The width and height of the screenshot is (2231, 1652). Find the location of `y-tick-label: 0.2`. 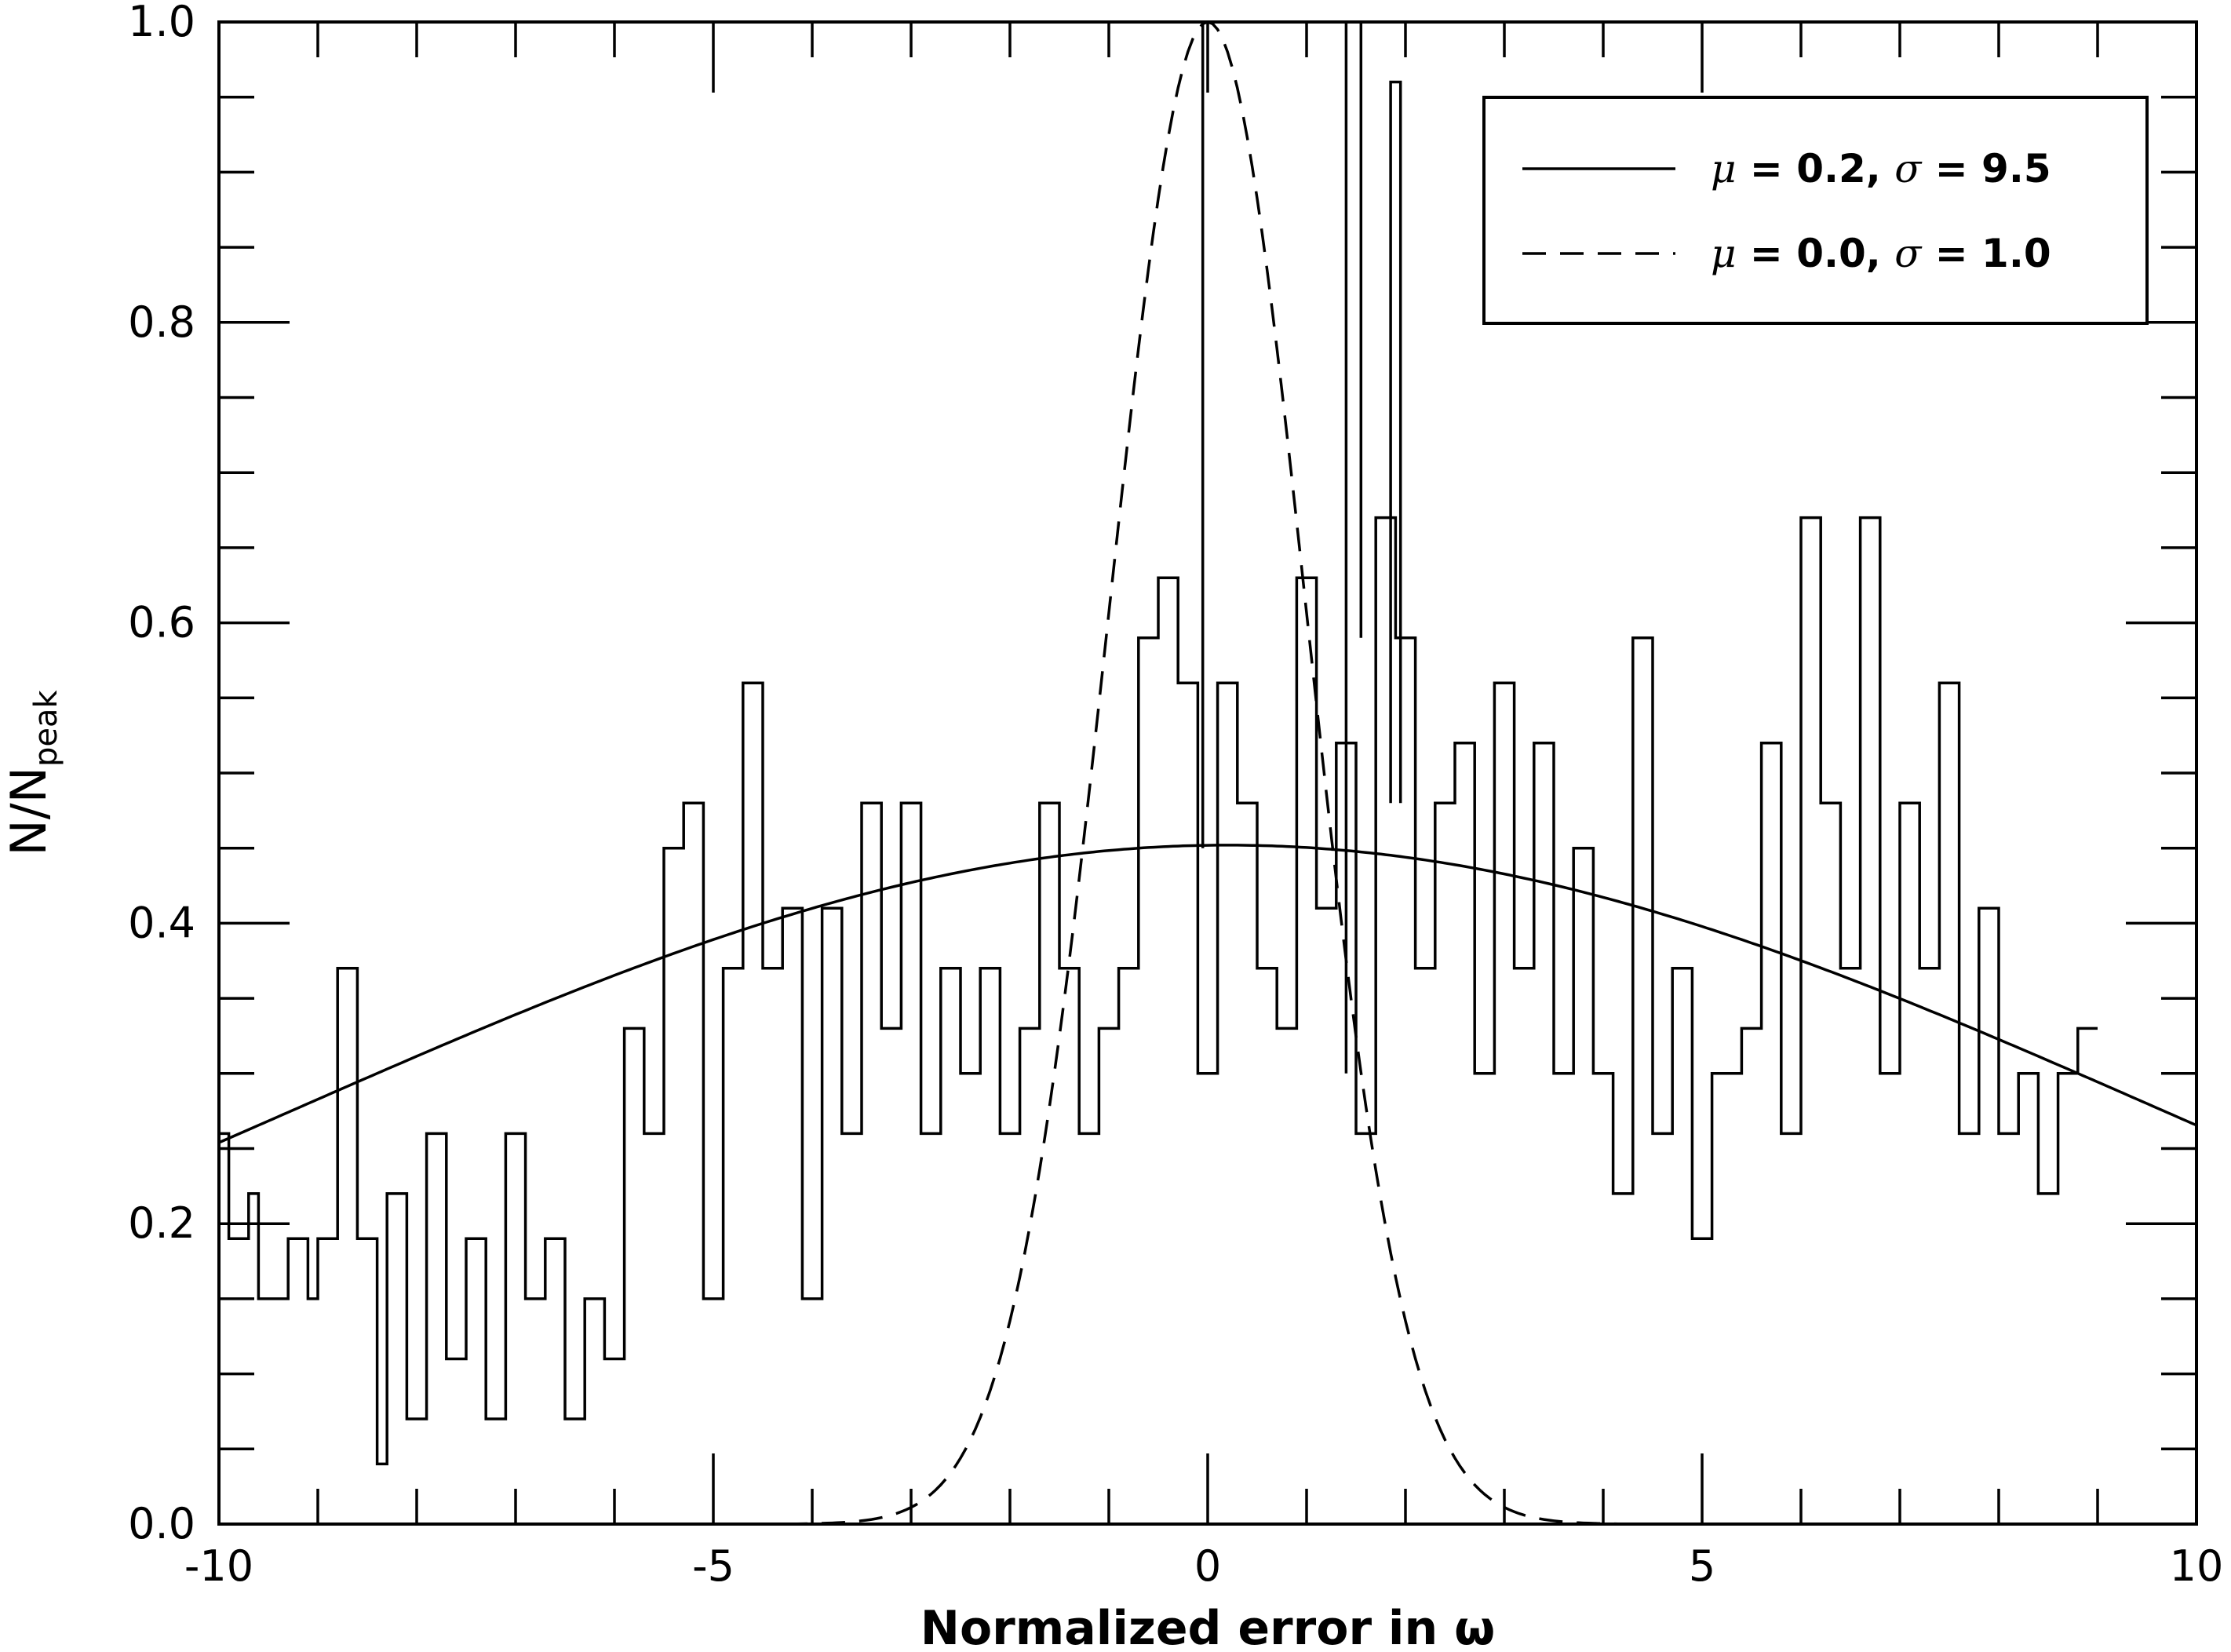

y-tick-label: 0.2 is located at coordinates (161, 1223).